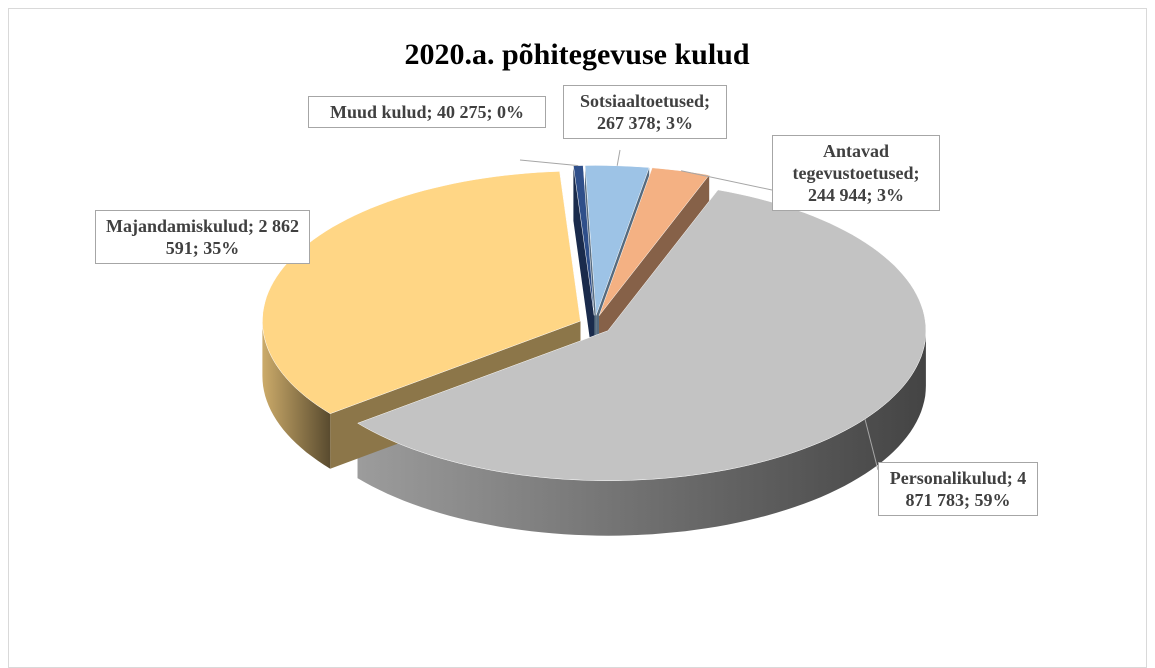 The width and height of the screenshot is (1155, 668). Describe the element at coordinates (617, 240) in the screenshot. I see `slice` at that location.